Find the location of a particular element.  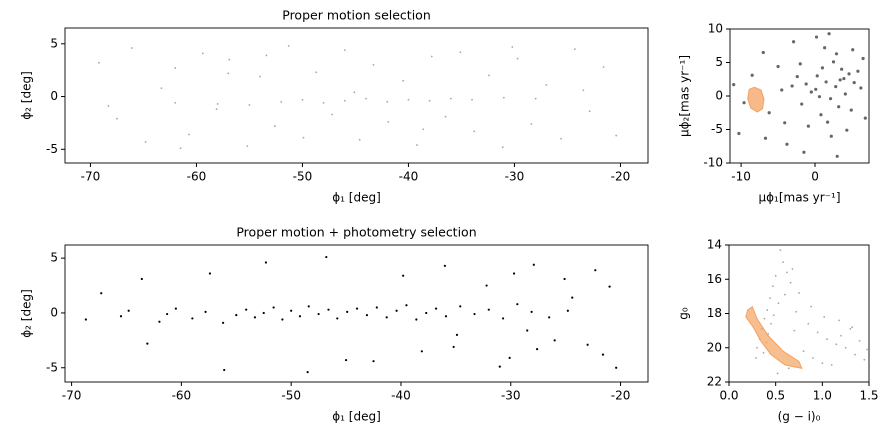

y-tick-label: -10 is located at coordinates (713, 163).